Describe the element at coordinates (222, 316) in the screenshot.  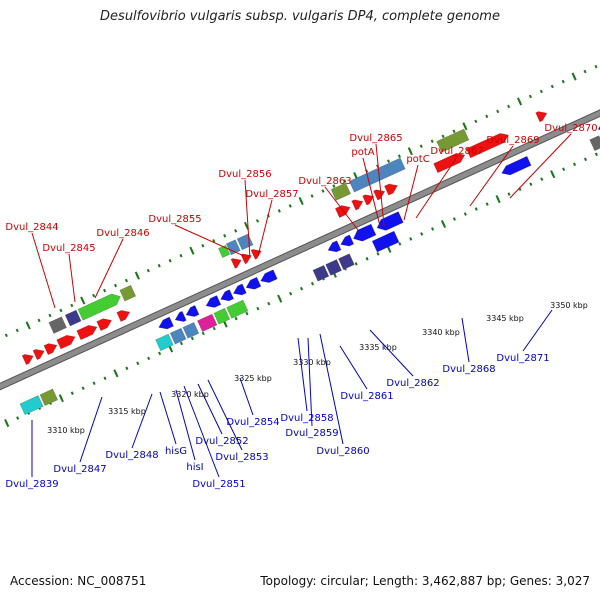
I see `reverse-gene-hisI-shape` at that location.